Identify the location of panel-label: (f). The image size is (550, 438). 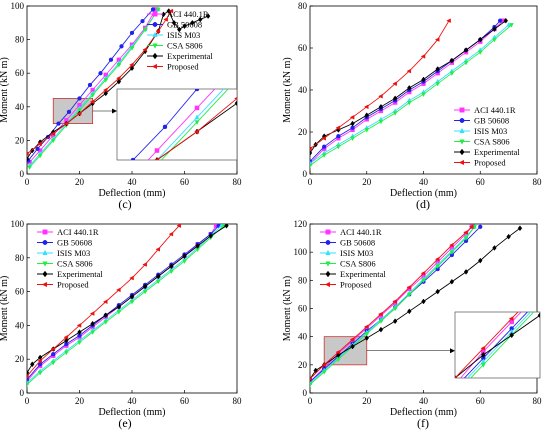
(423, 423).